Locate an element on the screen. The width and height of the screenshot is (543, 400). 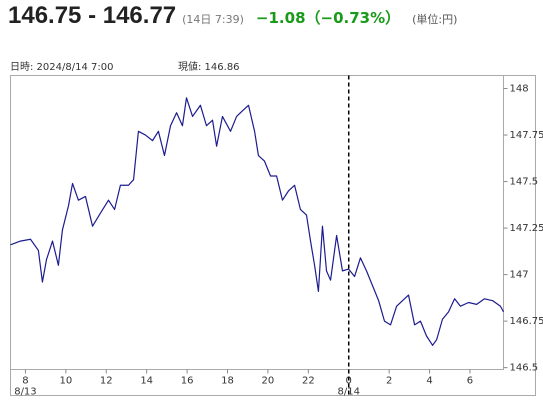
x-tick-label: 20 is located at coordinates (268, 381).